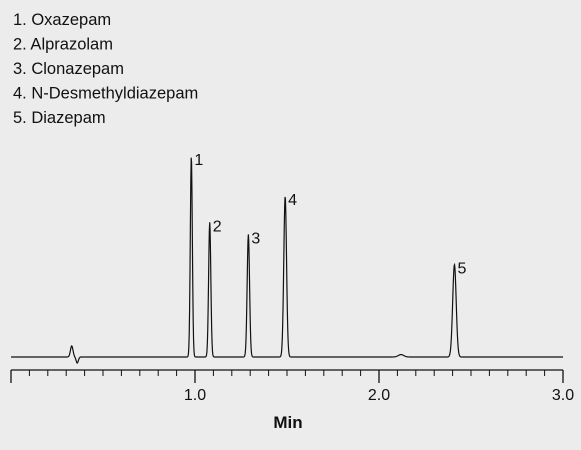 The width and height of the screenshot is (581, 450). I want to click on peak-labels: 1 2 3 4 5, so click(330, 215).